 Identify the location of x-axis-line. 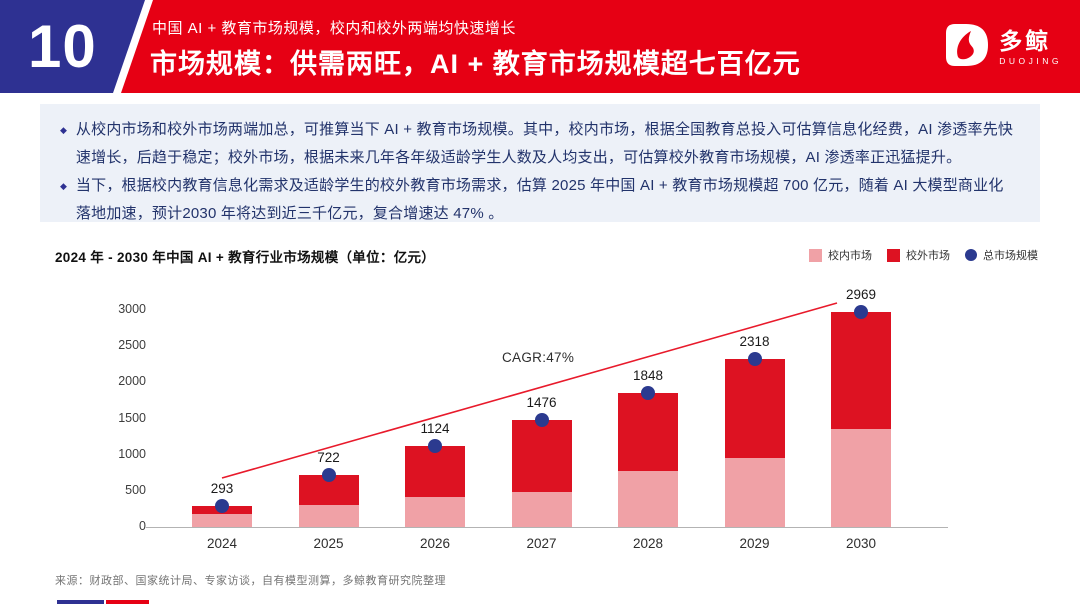
(547, 527).